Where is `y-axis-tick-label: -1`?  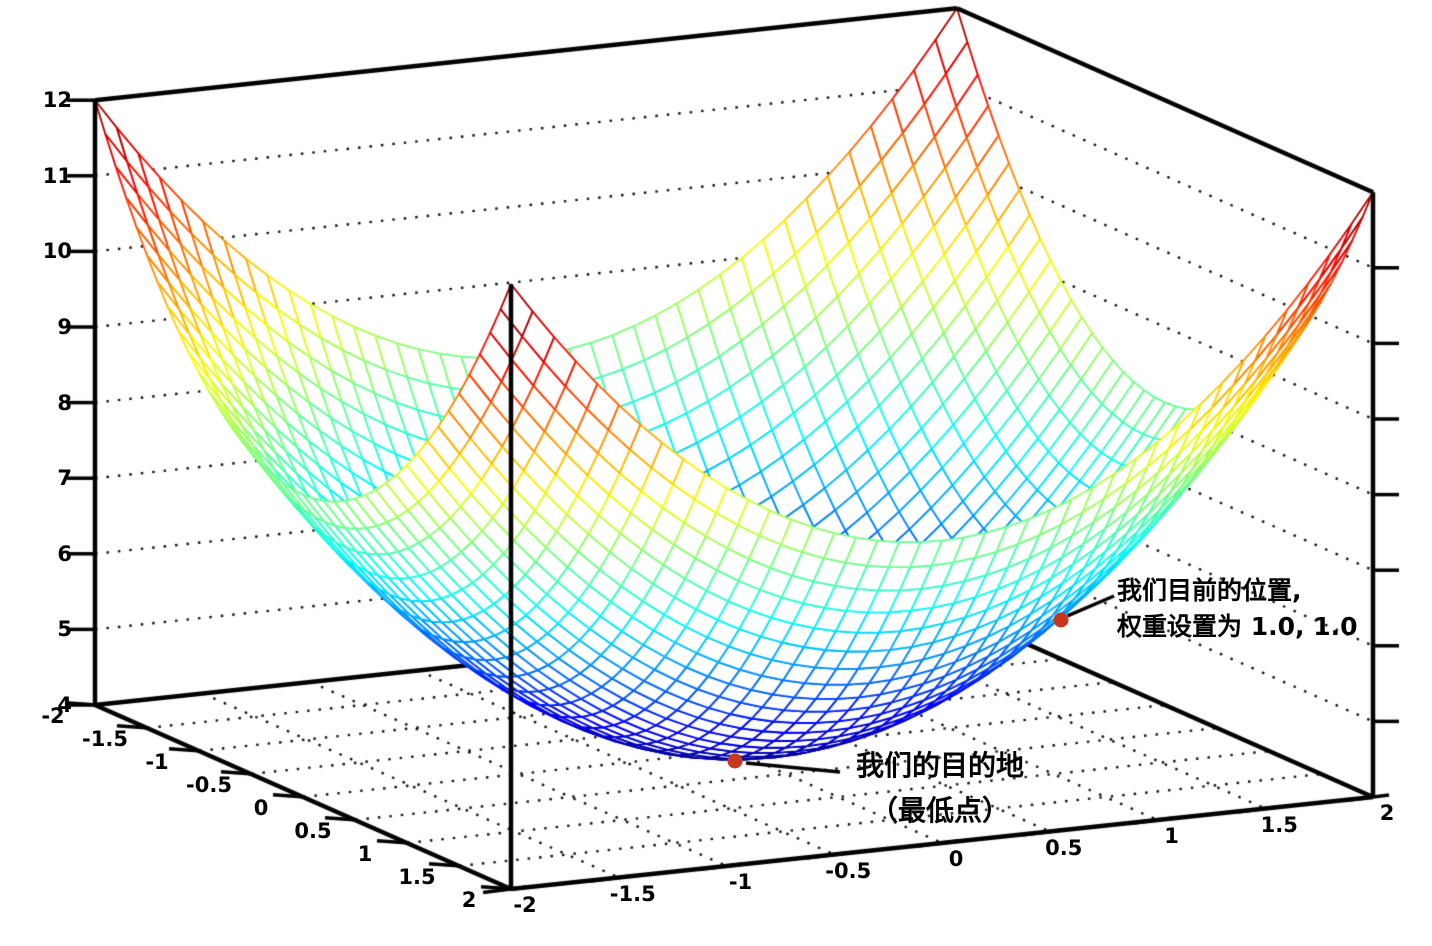 y-axis-tick-label: -1 is located at coordinates (157, 762).